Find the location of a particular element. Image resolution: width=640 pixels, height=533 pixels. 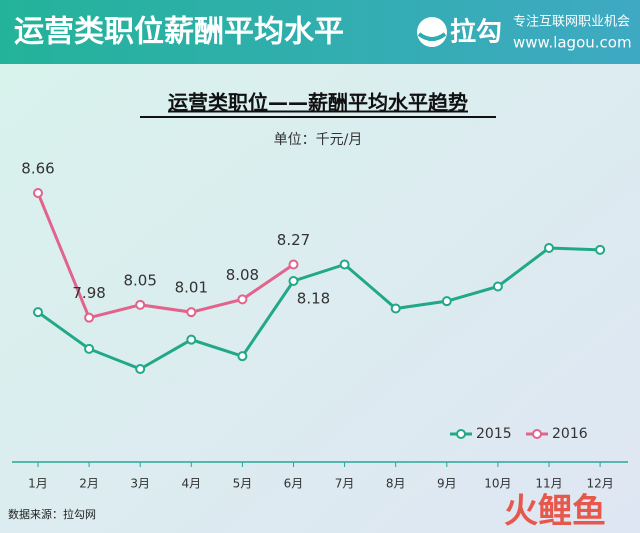

series-line is located at coordinates (165, 256).